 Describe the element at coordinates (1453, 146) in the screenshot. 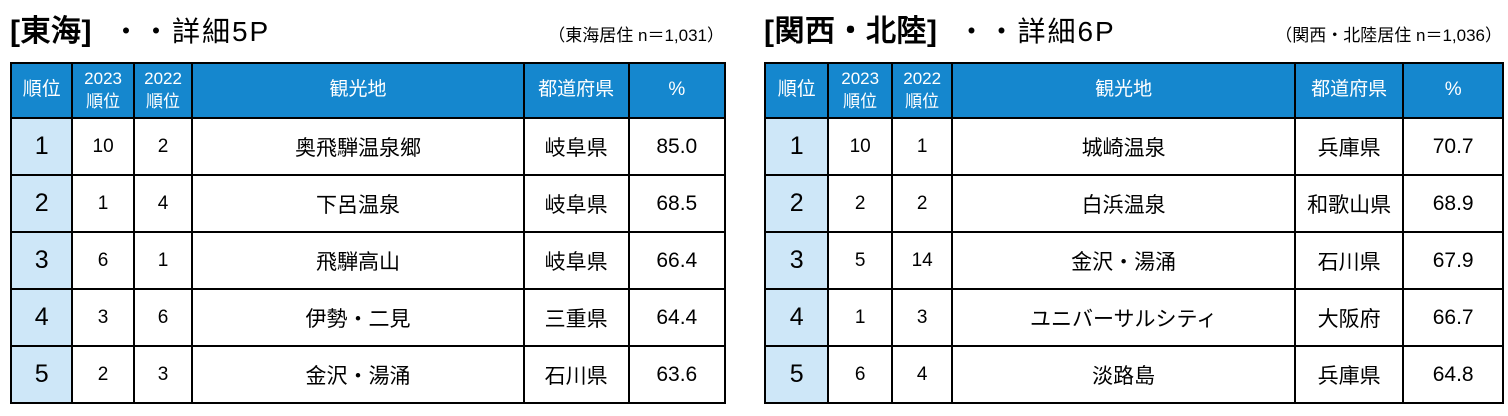

I see `percent-cell: 70.7` at that location.